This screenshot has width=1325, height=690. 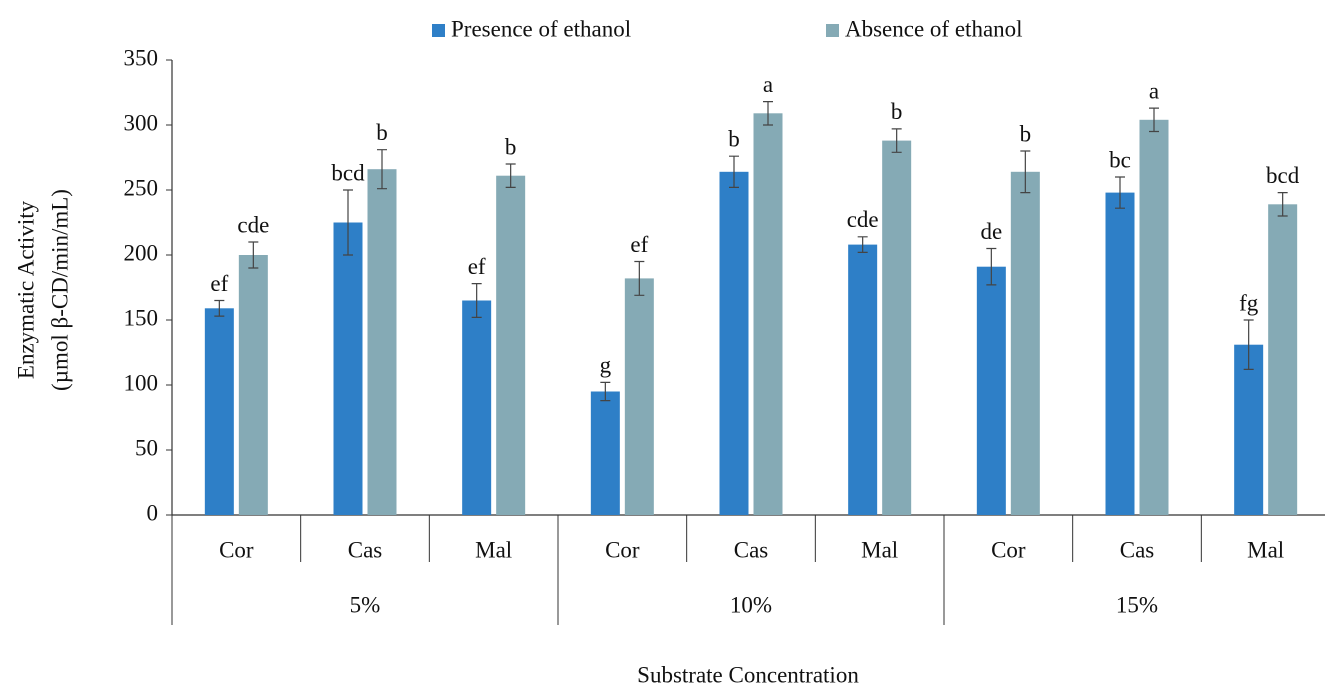 I want to click on y-tick-label: 150, so click(x=141, y=317).